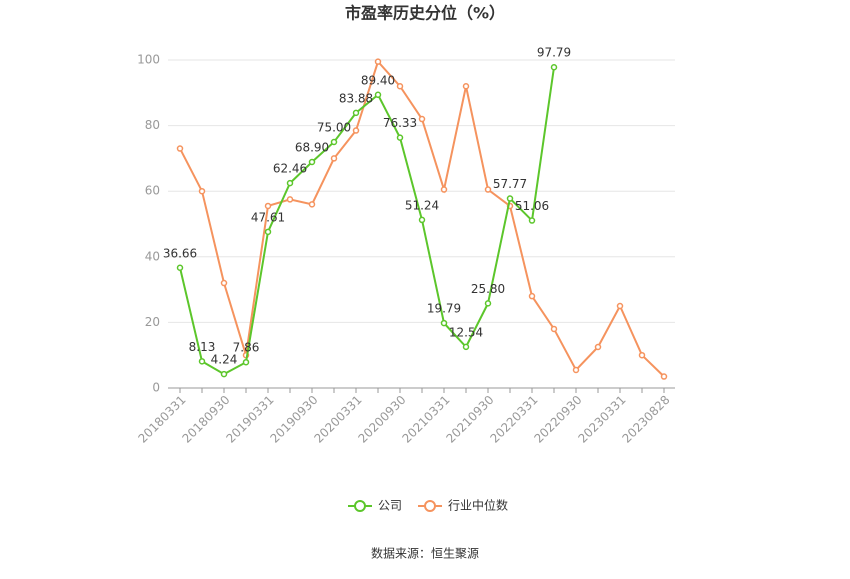 This screenshot has width=850, height=579. Describe the element at coordinates (422, 205) in the screenshot. I see `data-label: 51.24` at that location.